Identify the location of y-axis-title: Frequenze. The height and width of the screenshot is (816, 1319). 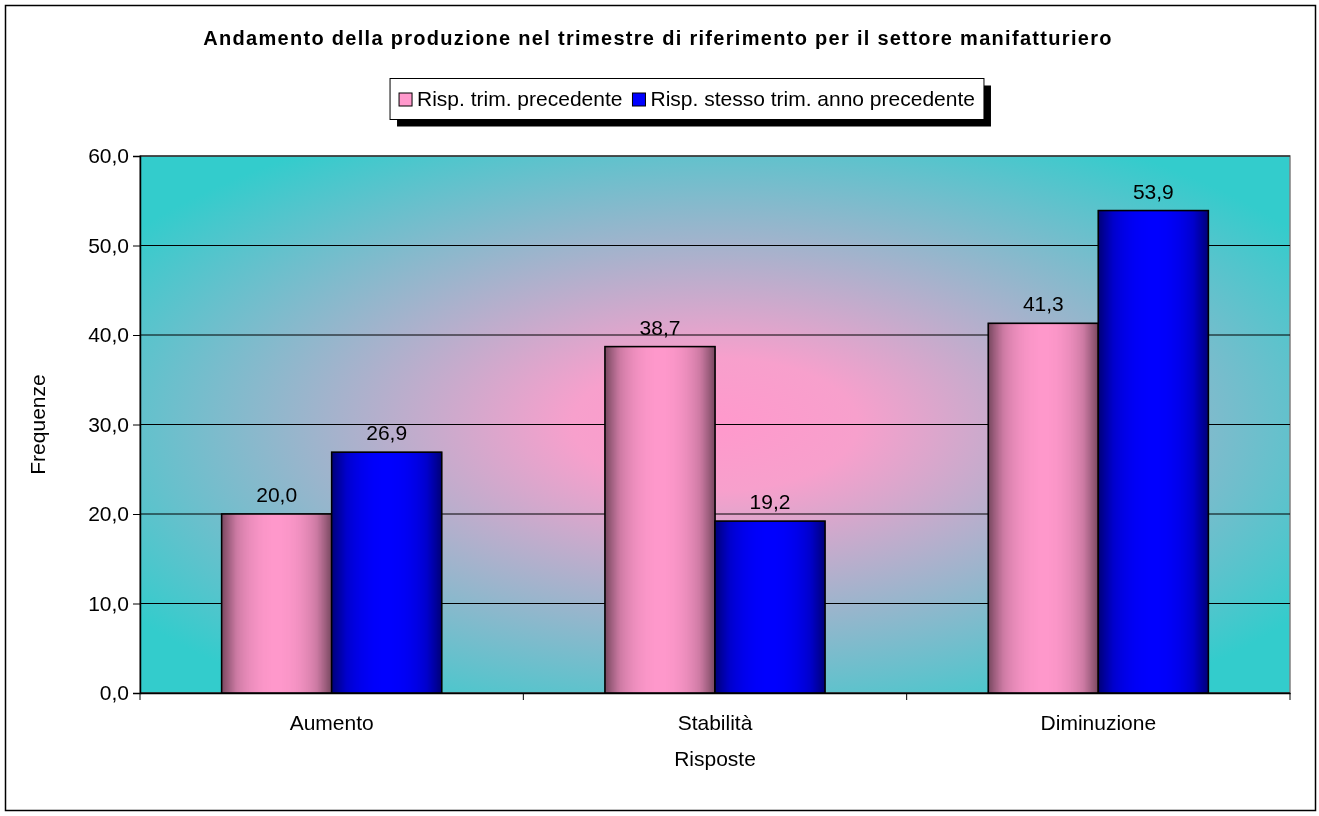
(37, 424).